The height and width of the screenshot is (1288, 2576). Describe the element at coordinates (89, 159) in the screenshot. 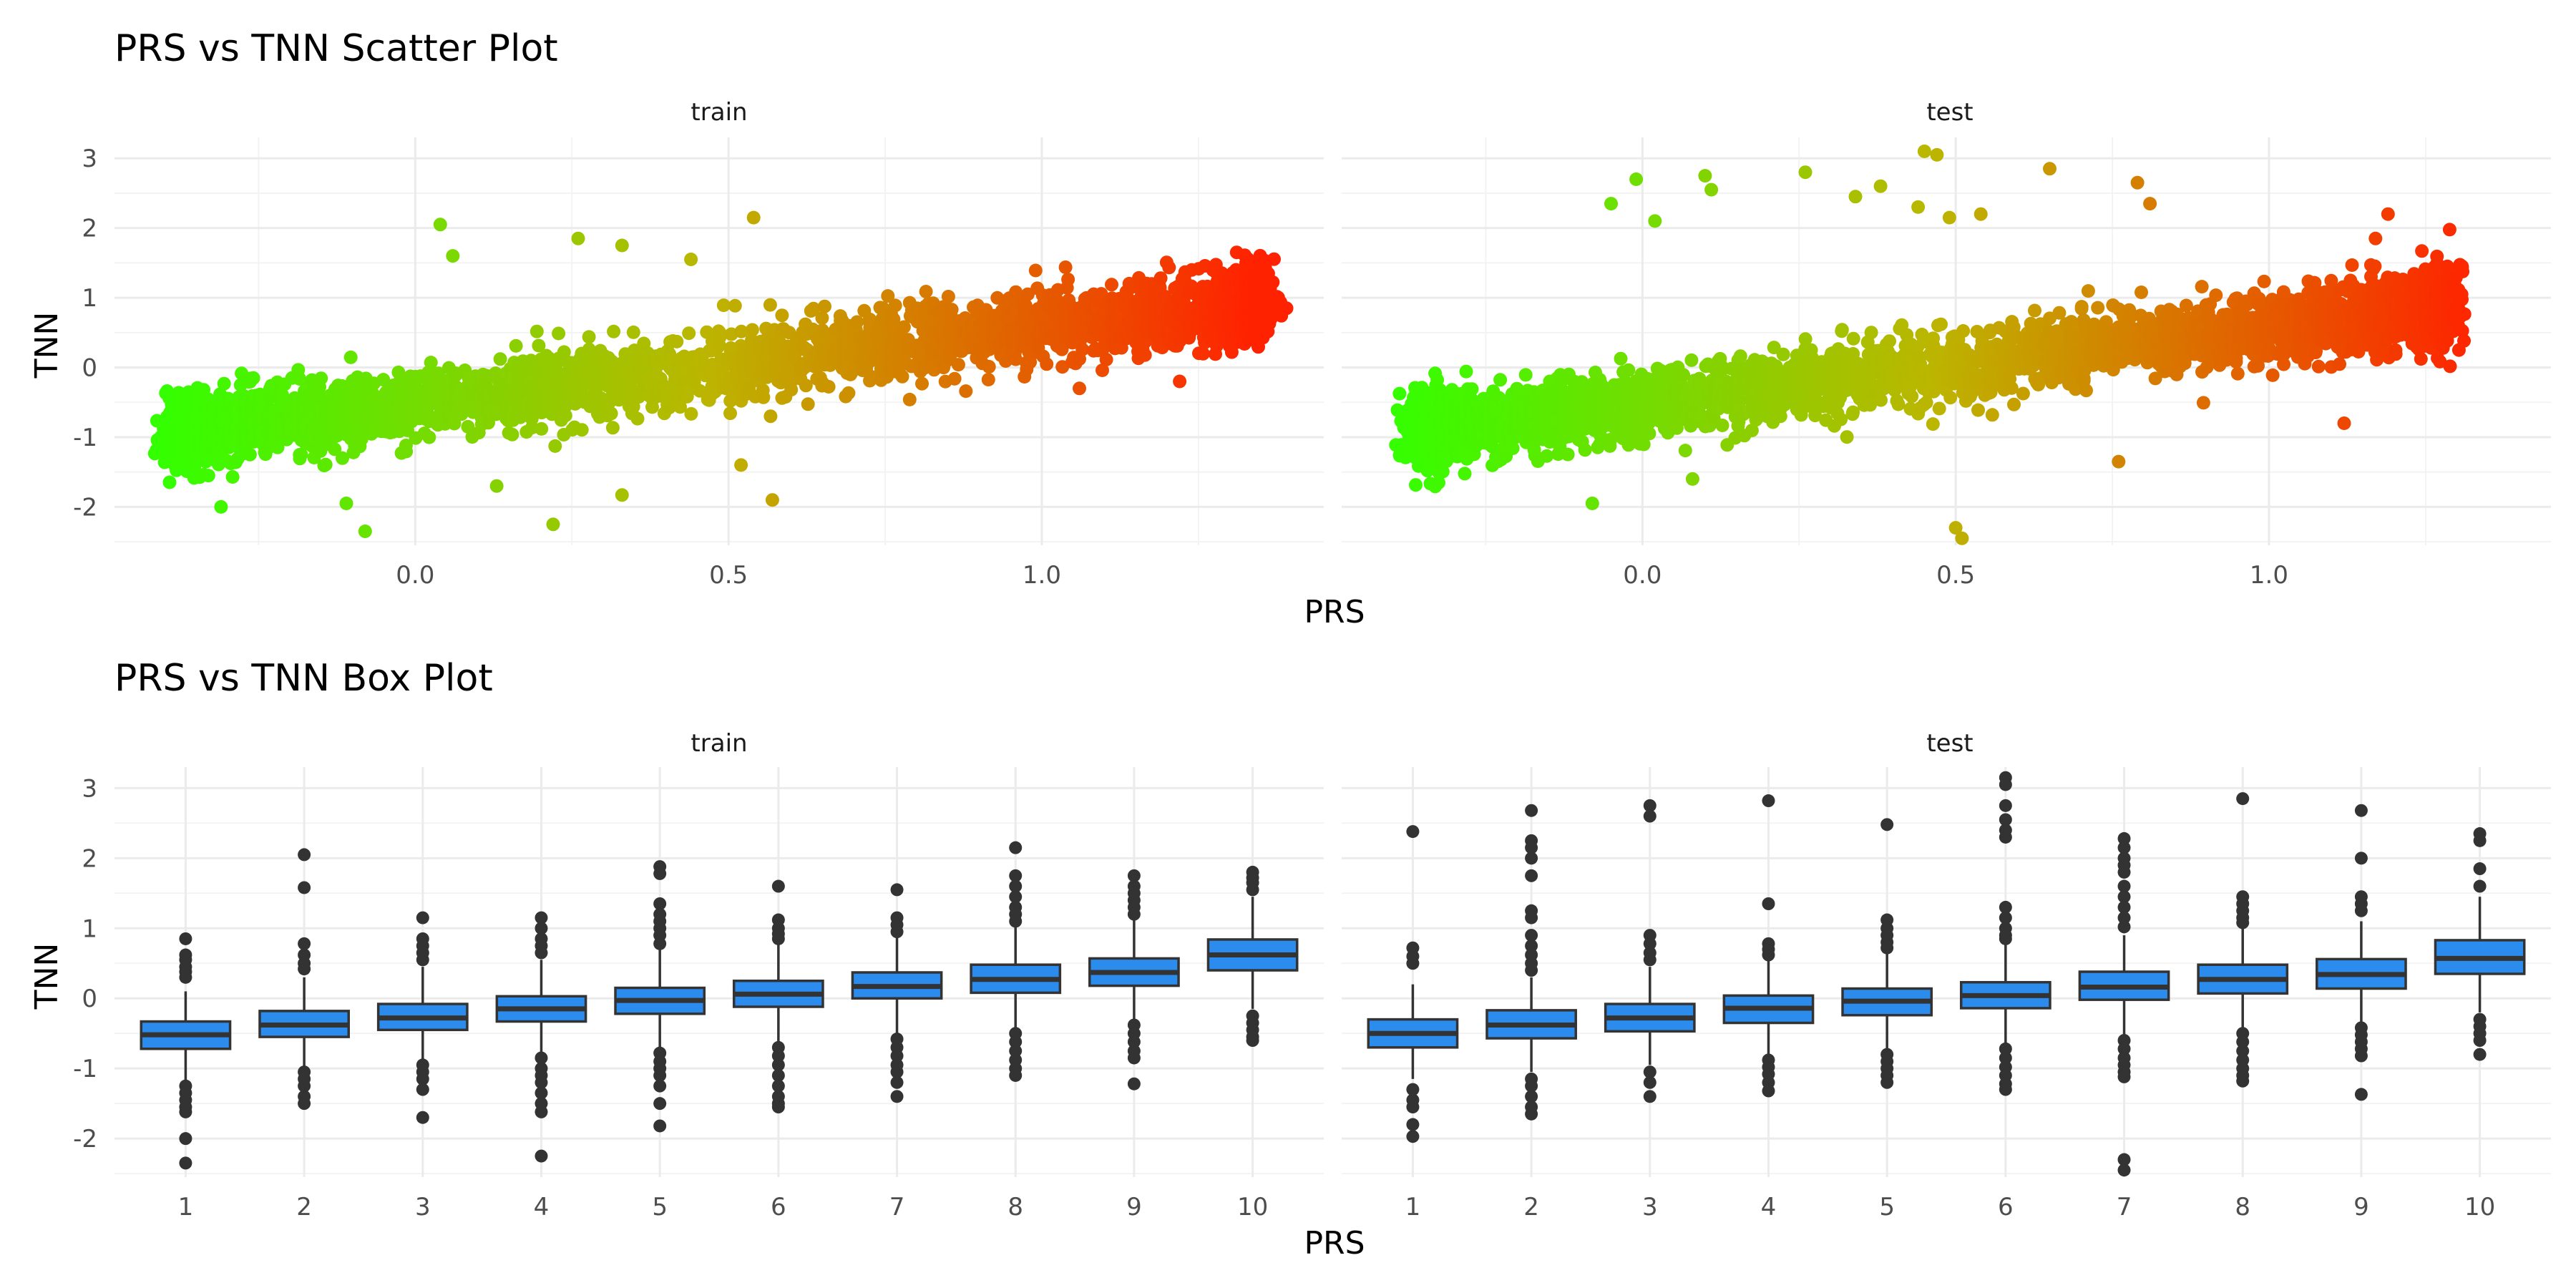

I see `y-tick-label: 3` at that location.